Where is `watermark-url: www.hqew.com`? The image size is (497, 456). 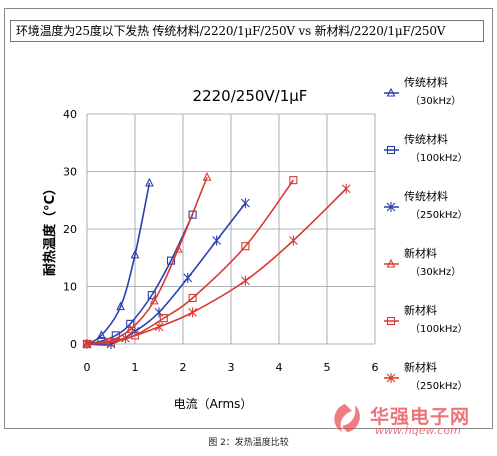 watermark-url: www.hqew.com is located at coordinates (418, 430).